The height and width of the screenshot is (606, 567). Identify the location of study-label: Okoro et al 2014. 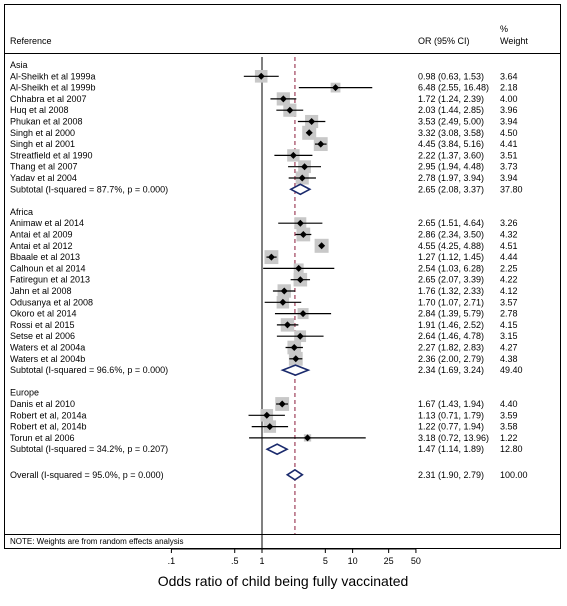
(43, 314).